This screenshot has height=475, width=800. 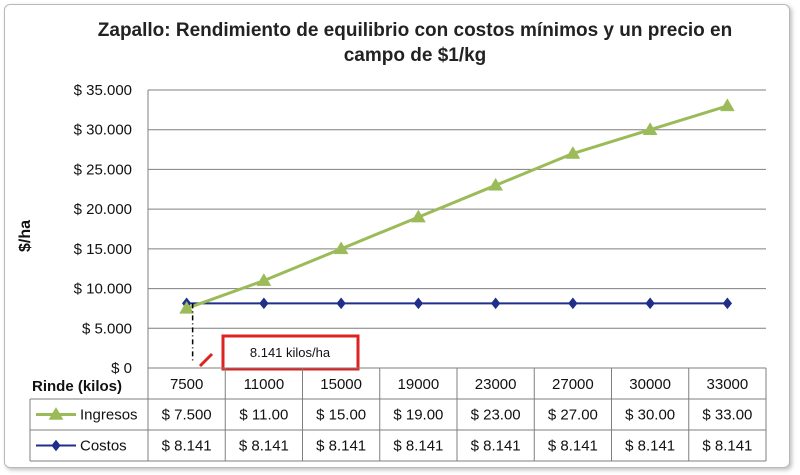 What do you see at coordinates (727, 415) in the screenshot?
I see `data-label-ingresos: $ 33.00` at bounding box center [727, 415].